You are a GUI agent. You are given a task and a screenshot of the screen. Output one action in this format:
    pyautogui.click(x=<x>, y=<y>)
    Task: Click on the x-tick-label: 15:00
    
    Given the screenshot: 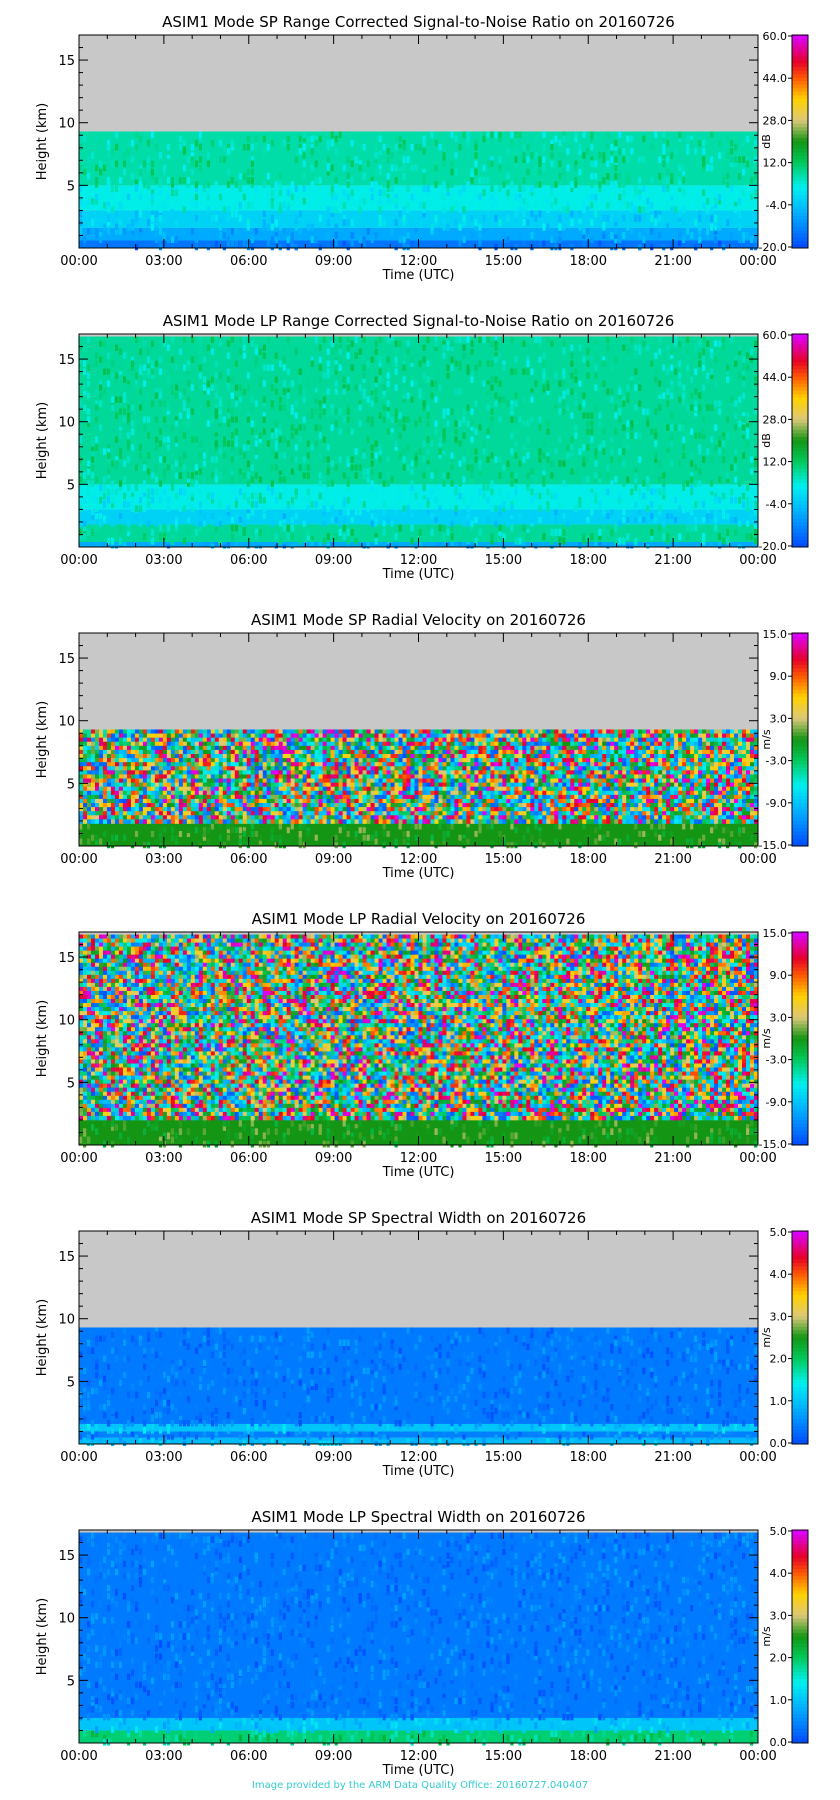 What is the action you would take?
    pyautogui.click(x=503, y=560)
    